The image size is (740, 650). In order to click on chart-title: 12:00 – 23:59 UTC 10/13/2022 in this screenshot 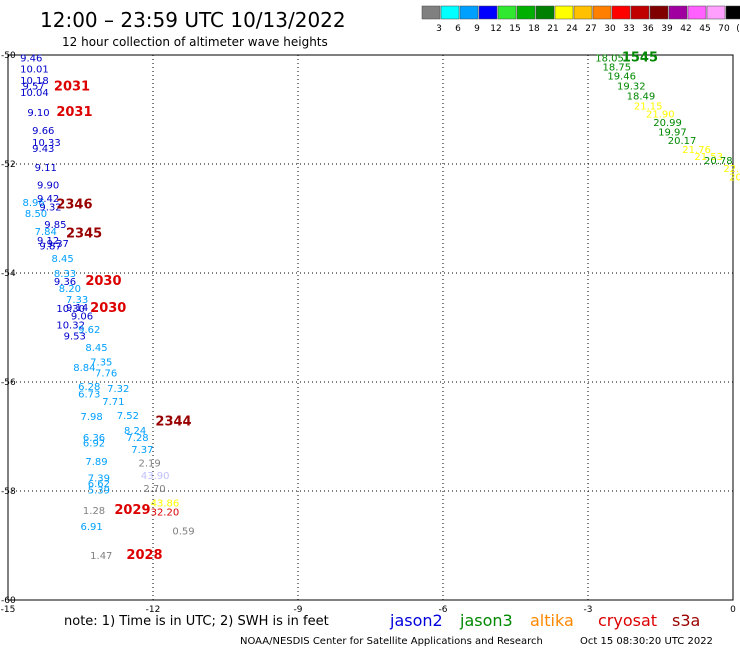, I will do `click(193, 20)`.